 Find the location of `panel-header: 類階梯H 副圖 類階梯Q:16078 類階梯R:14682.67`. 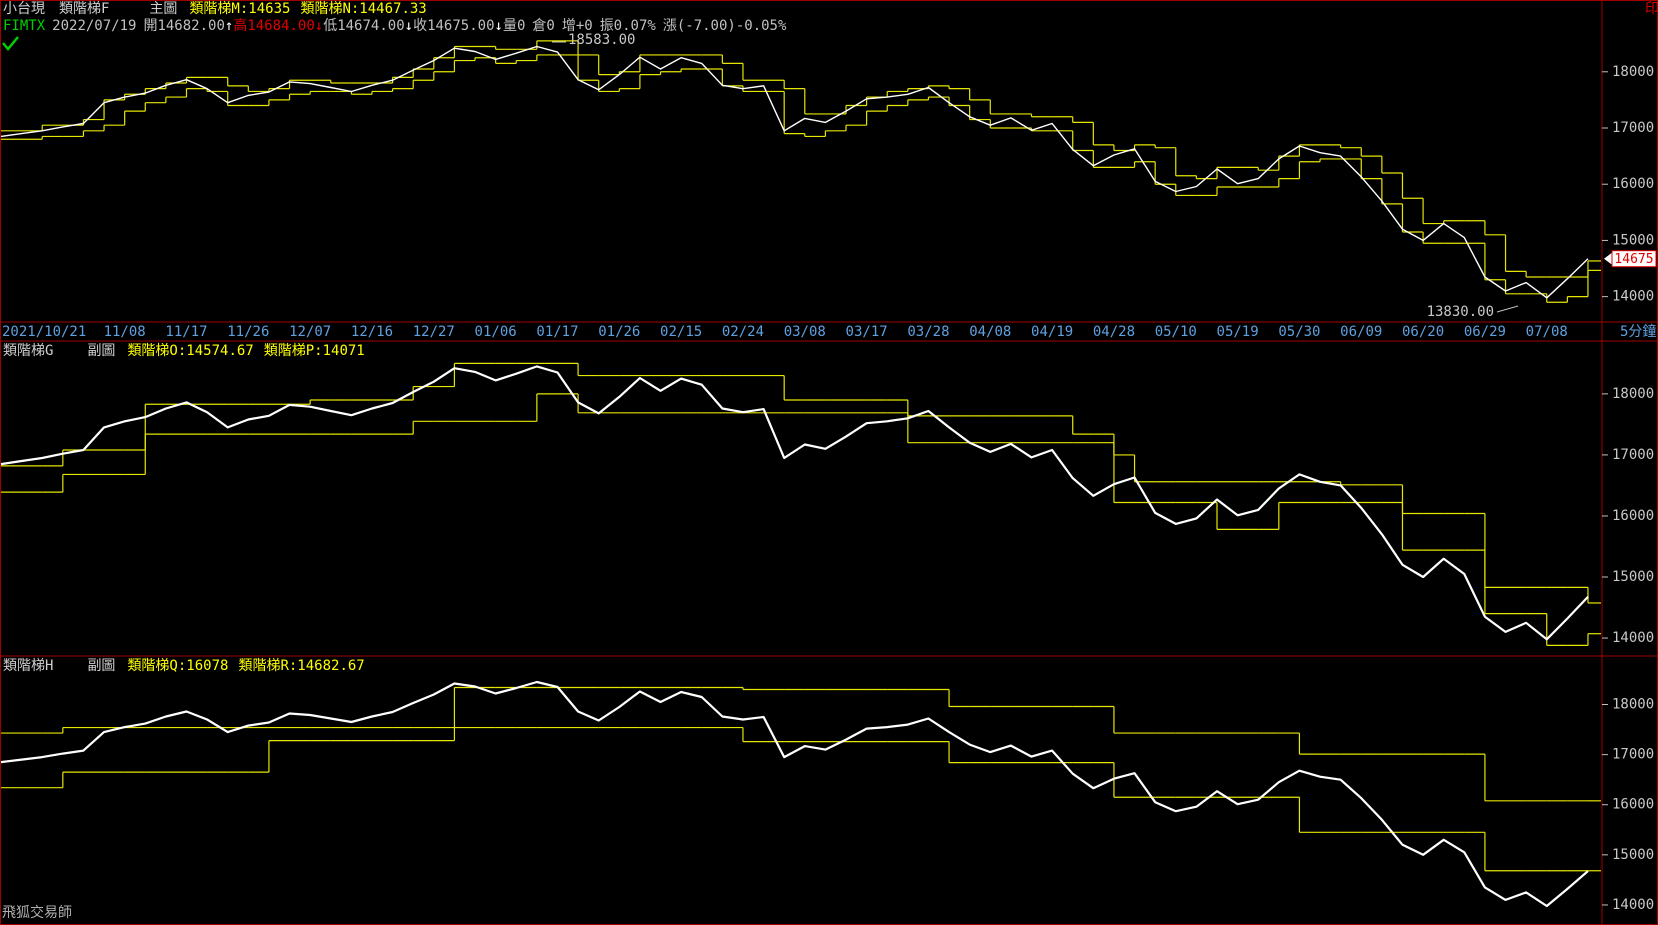

panel-header: 類階梯H 副圖 類階梯Q:16078 類階梯R:14682.67 is located at coordinates (184, 666).